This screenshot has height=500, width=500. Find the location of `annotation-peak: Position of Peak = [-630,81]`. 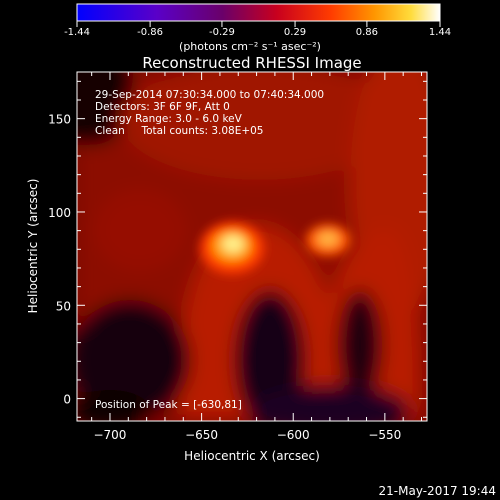

annotation-peak: Position of Peak = [-630,81] is located at coordinates (168, 405).